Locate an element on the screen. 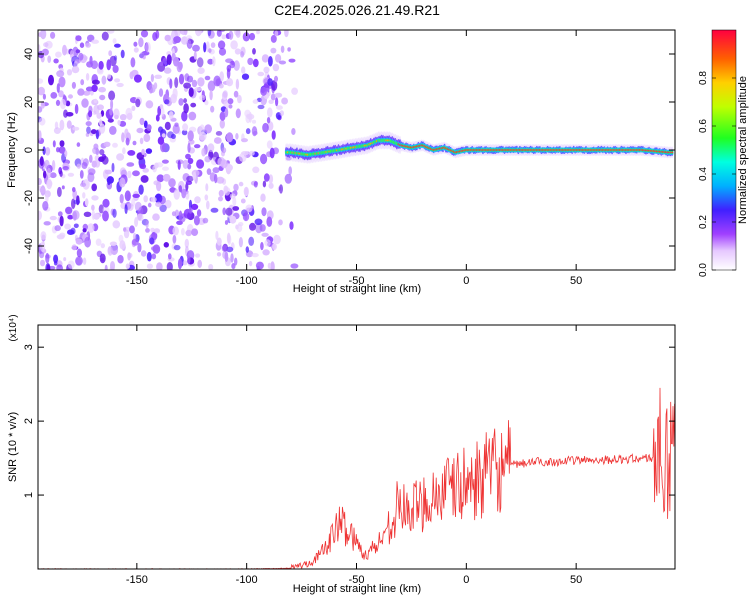 This screenshot has height=600, width=750. spectrogram-y-tick-label-3: 20 is located at coordinates (29, 102).